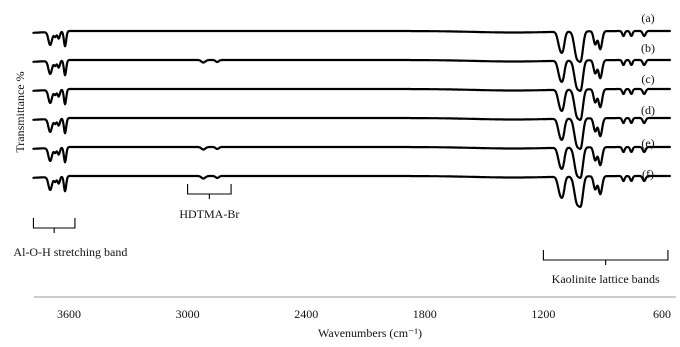 Image resolution: width=680 pixels, height=347 pixels. I want to click on series-label-1: (a), so click(647, 18).